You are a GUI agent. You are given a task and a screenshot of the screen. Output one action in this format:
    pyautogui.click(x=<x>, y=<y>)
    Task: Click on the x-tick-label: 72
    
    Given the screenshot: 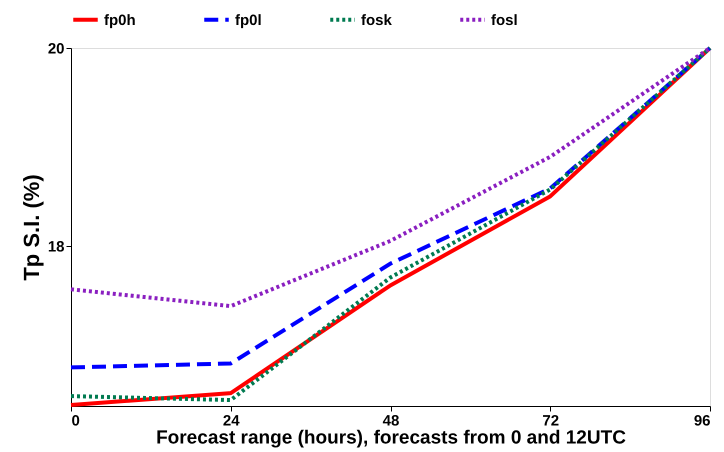 What is the action you would take?
    pyautogui.click(x=551, y=421)
    